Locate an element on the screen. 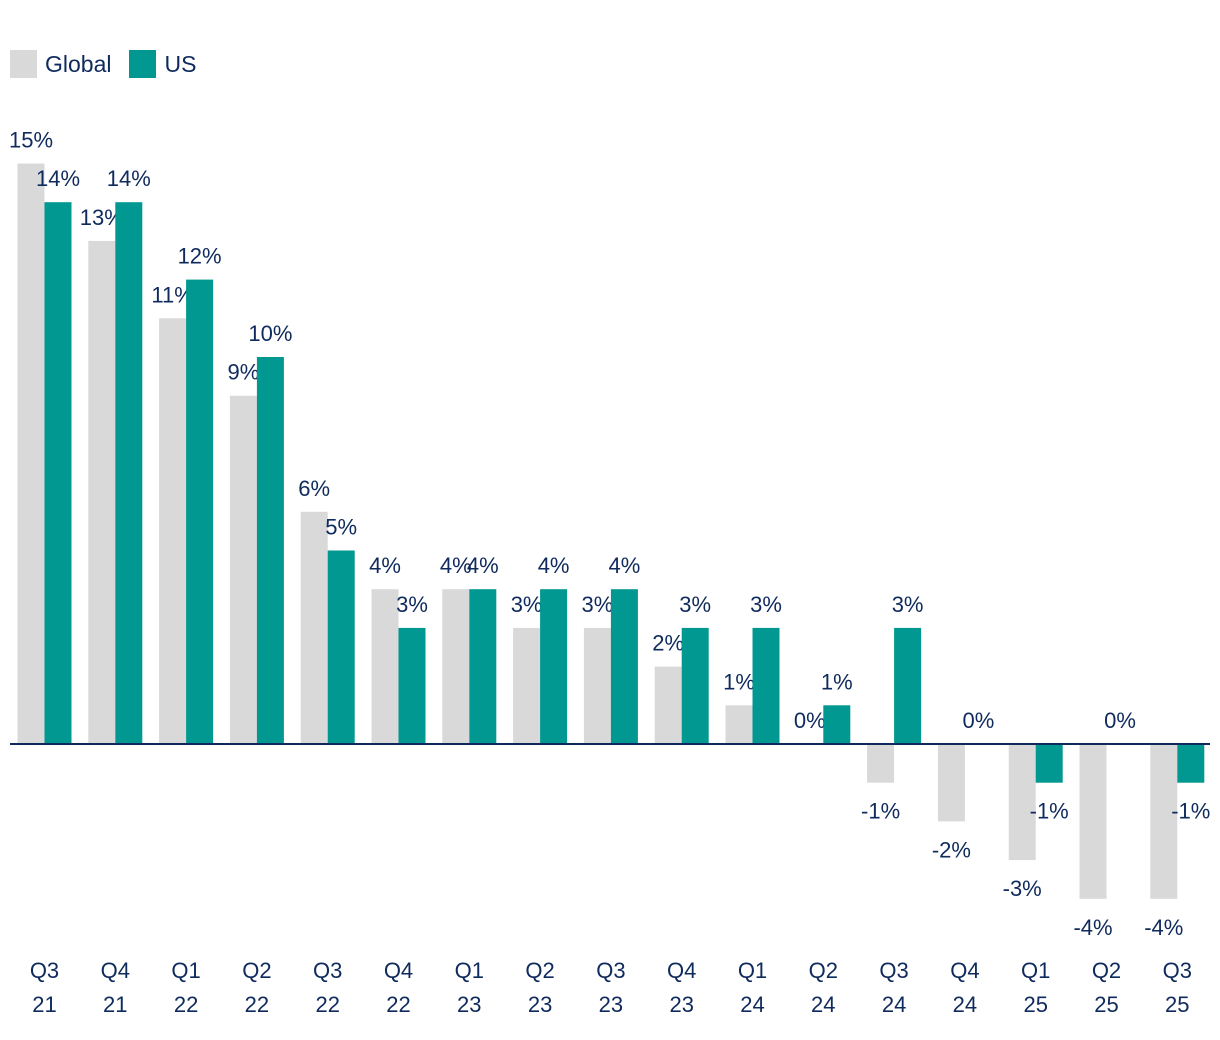  value-label-us-11: 1% is located at coordinates (837, 681).